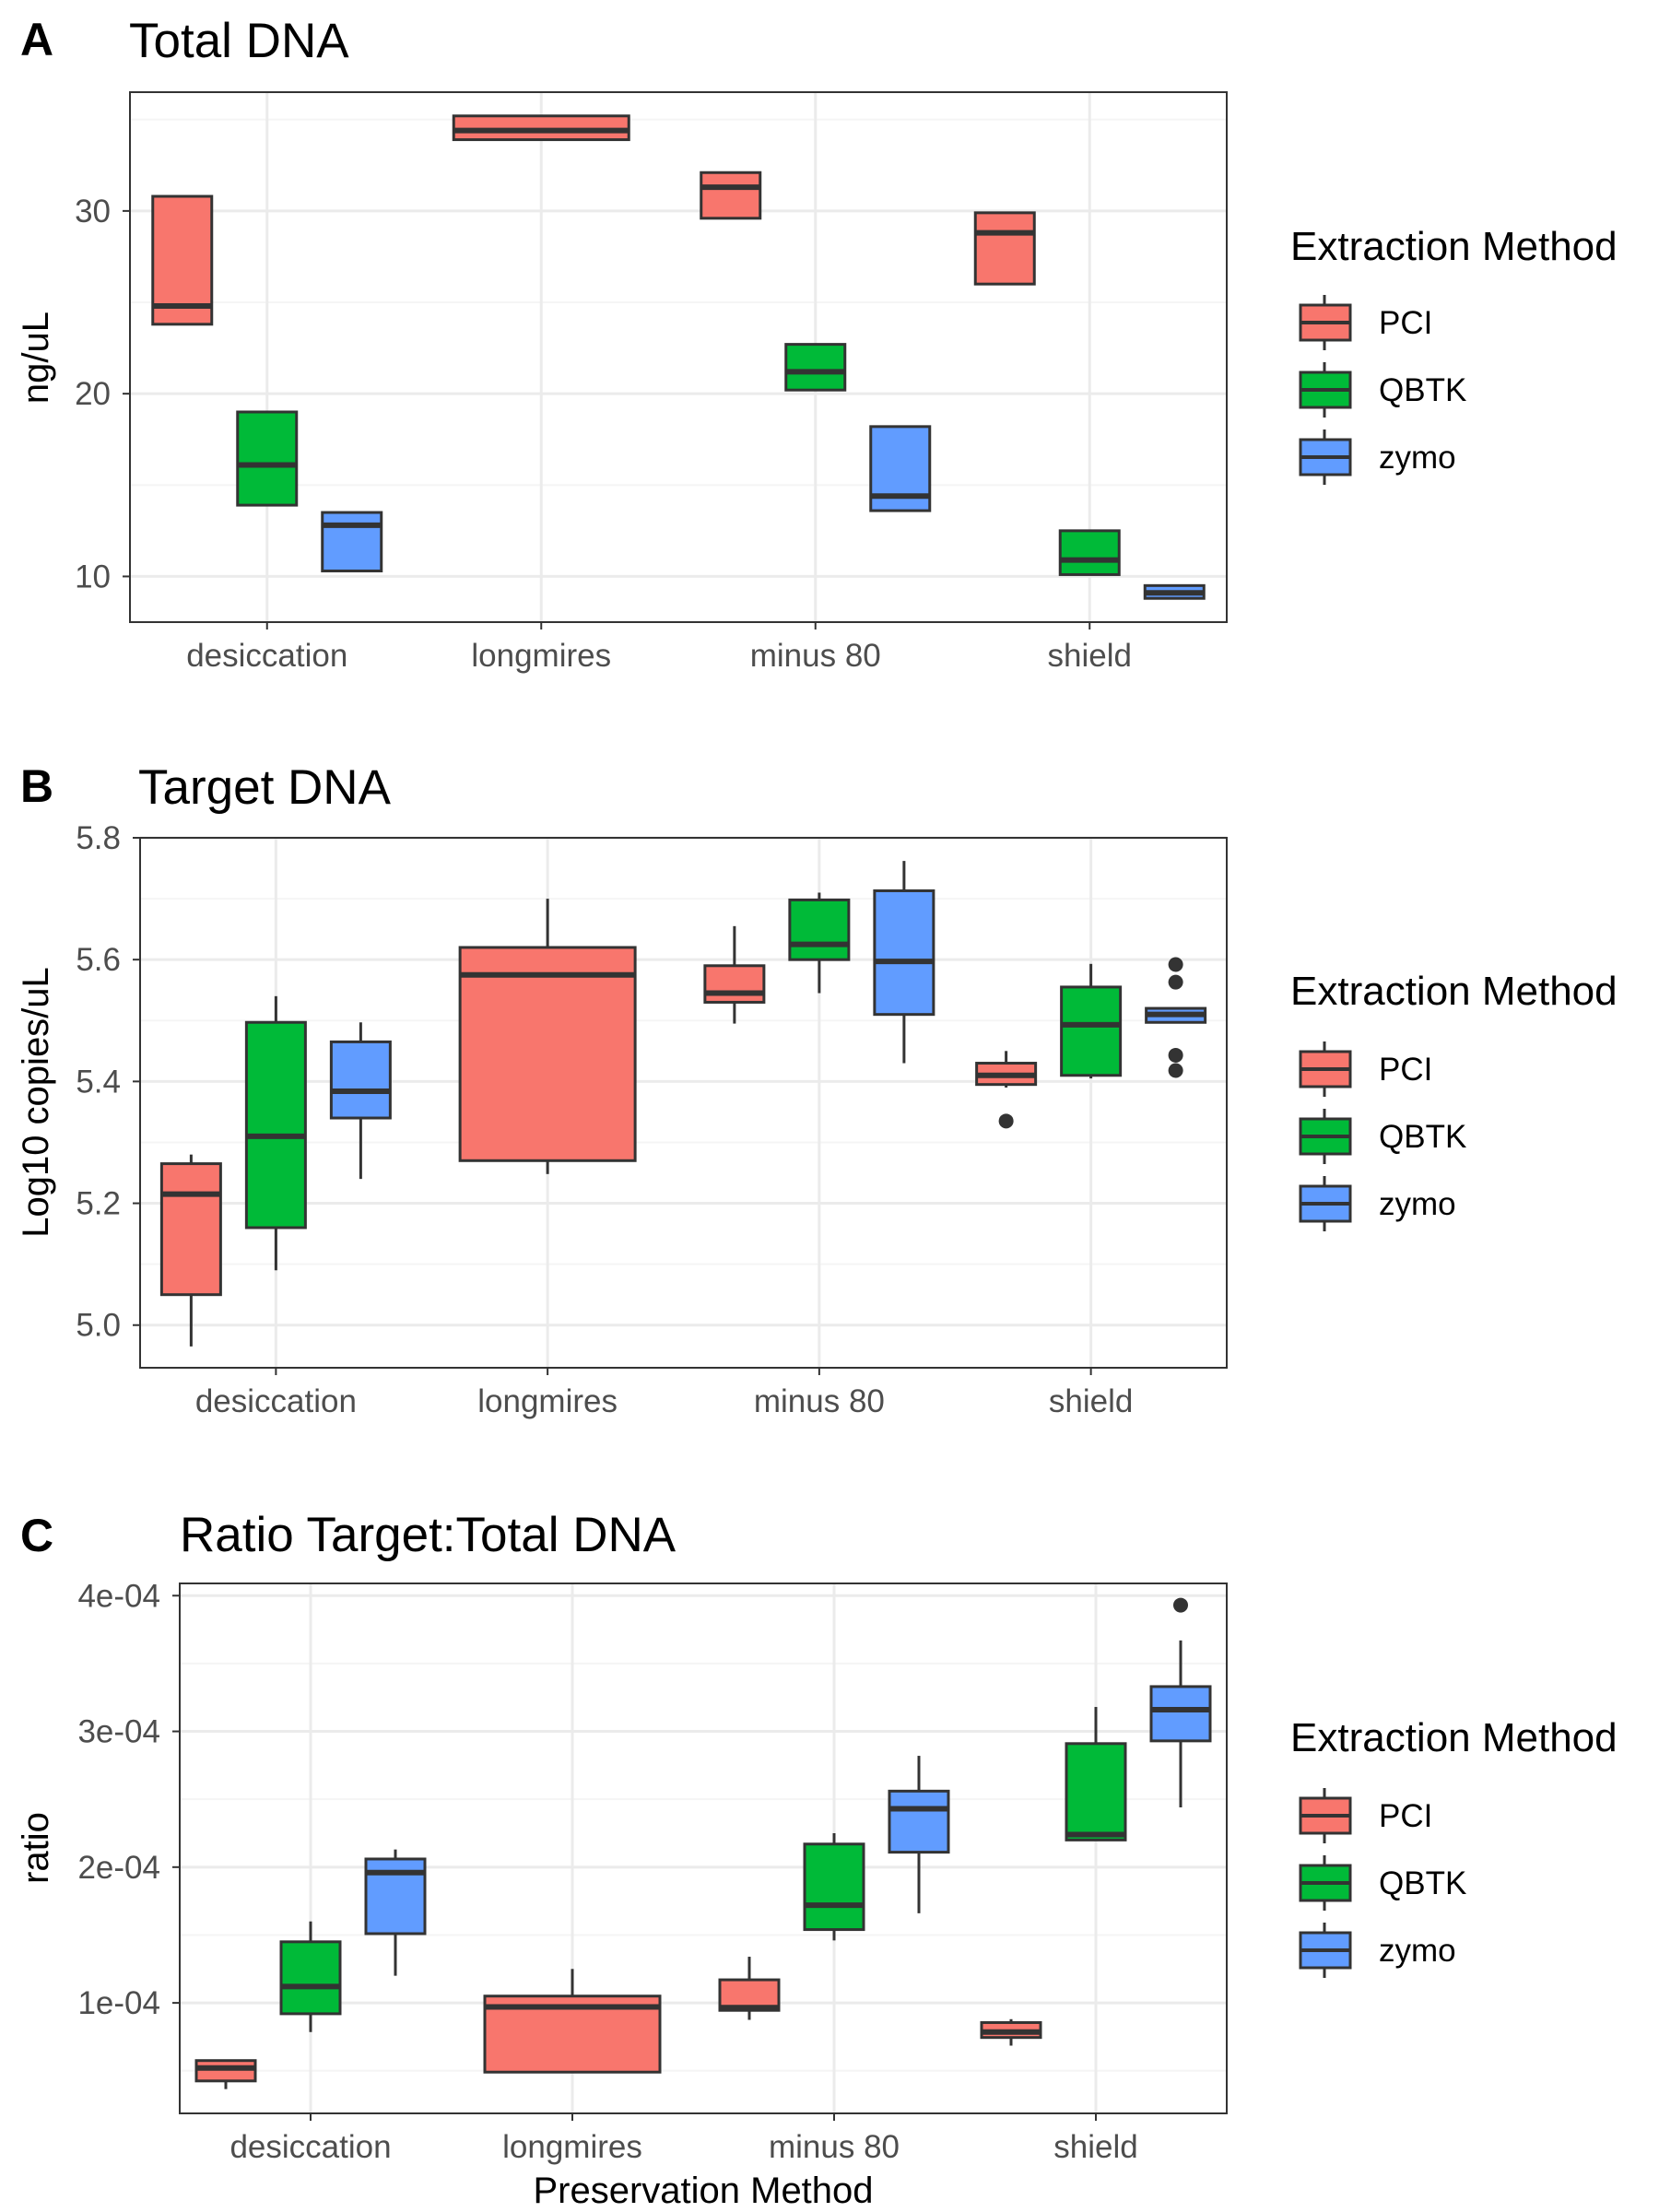 The height and width of the screenshot is (2212, 1659). Describe the element at coordinates (93, 576) in the screenshot. I see `y-tick-label: 10` at that location.